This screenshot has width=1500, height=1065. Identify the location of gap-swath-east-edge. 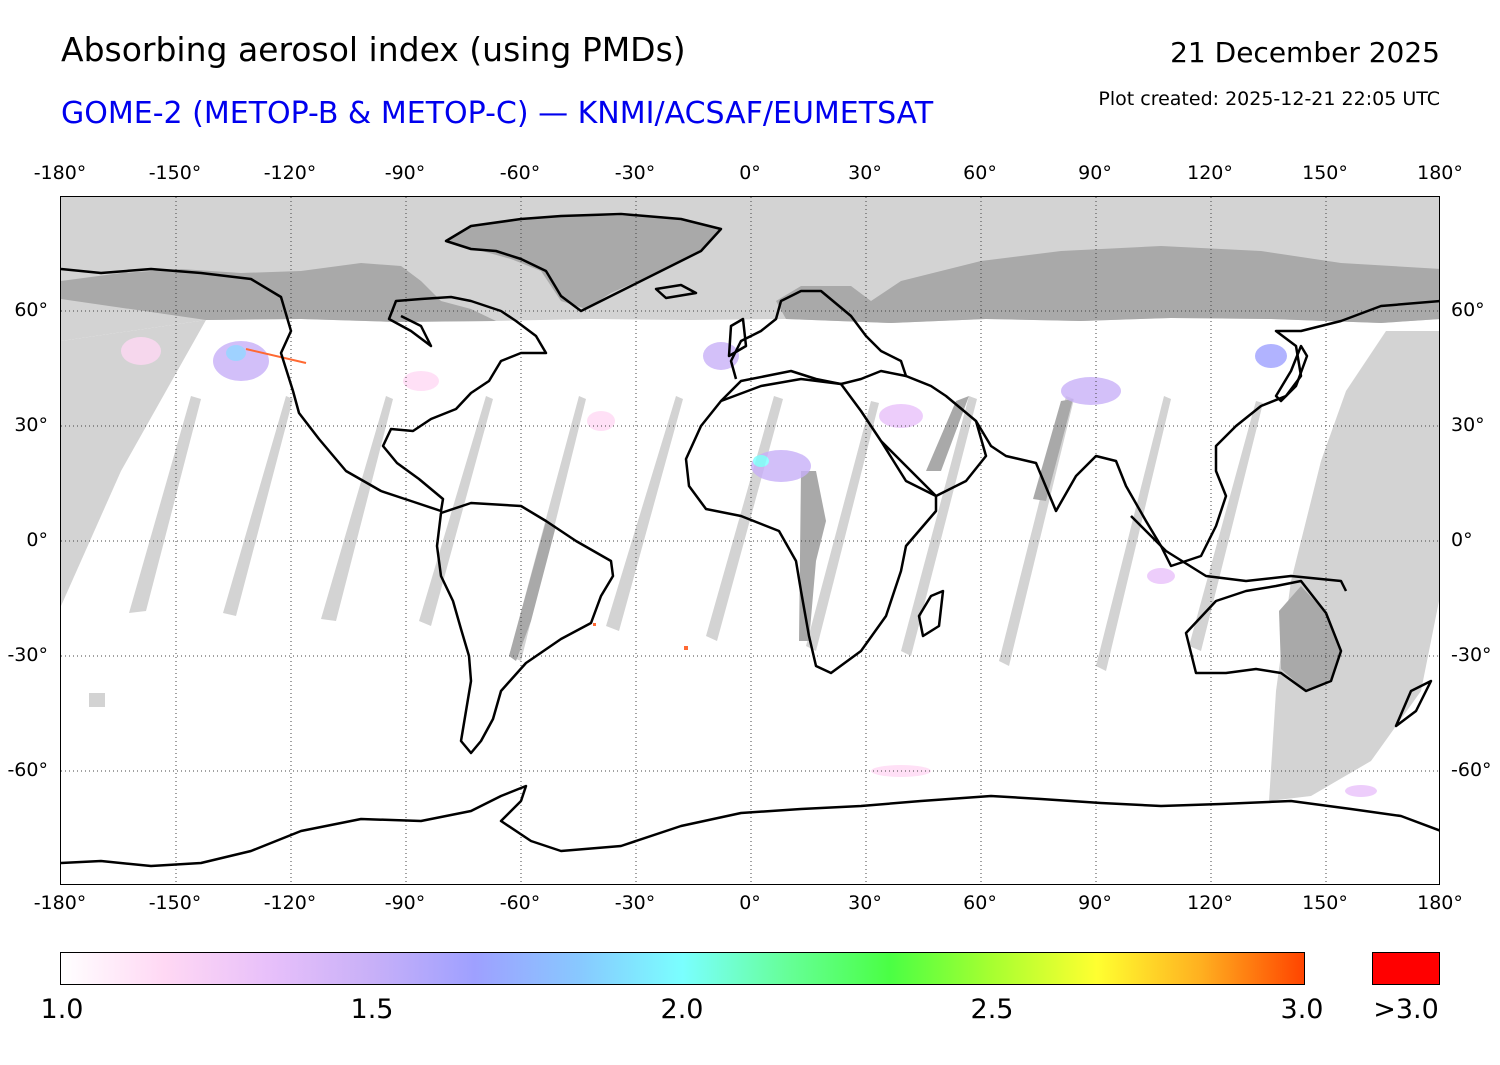
(1354, 566).